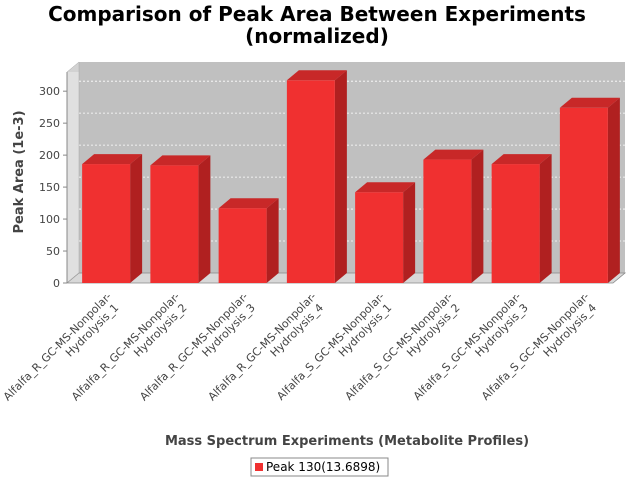 Image resolution: width=640 pixels, height=480 pixels. Describe the element at coordinates (49, 91) in the screenshot. I see `y-tick-label: 300` at that location.